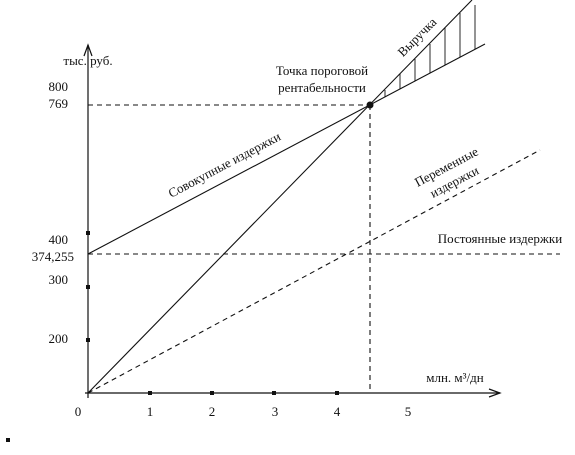  Describe the element at coordinates (212, 411) in the screenshot. I see `x-tick-label: 2` at that location.